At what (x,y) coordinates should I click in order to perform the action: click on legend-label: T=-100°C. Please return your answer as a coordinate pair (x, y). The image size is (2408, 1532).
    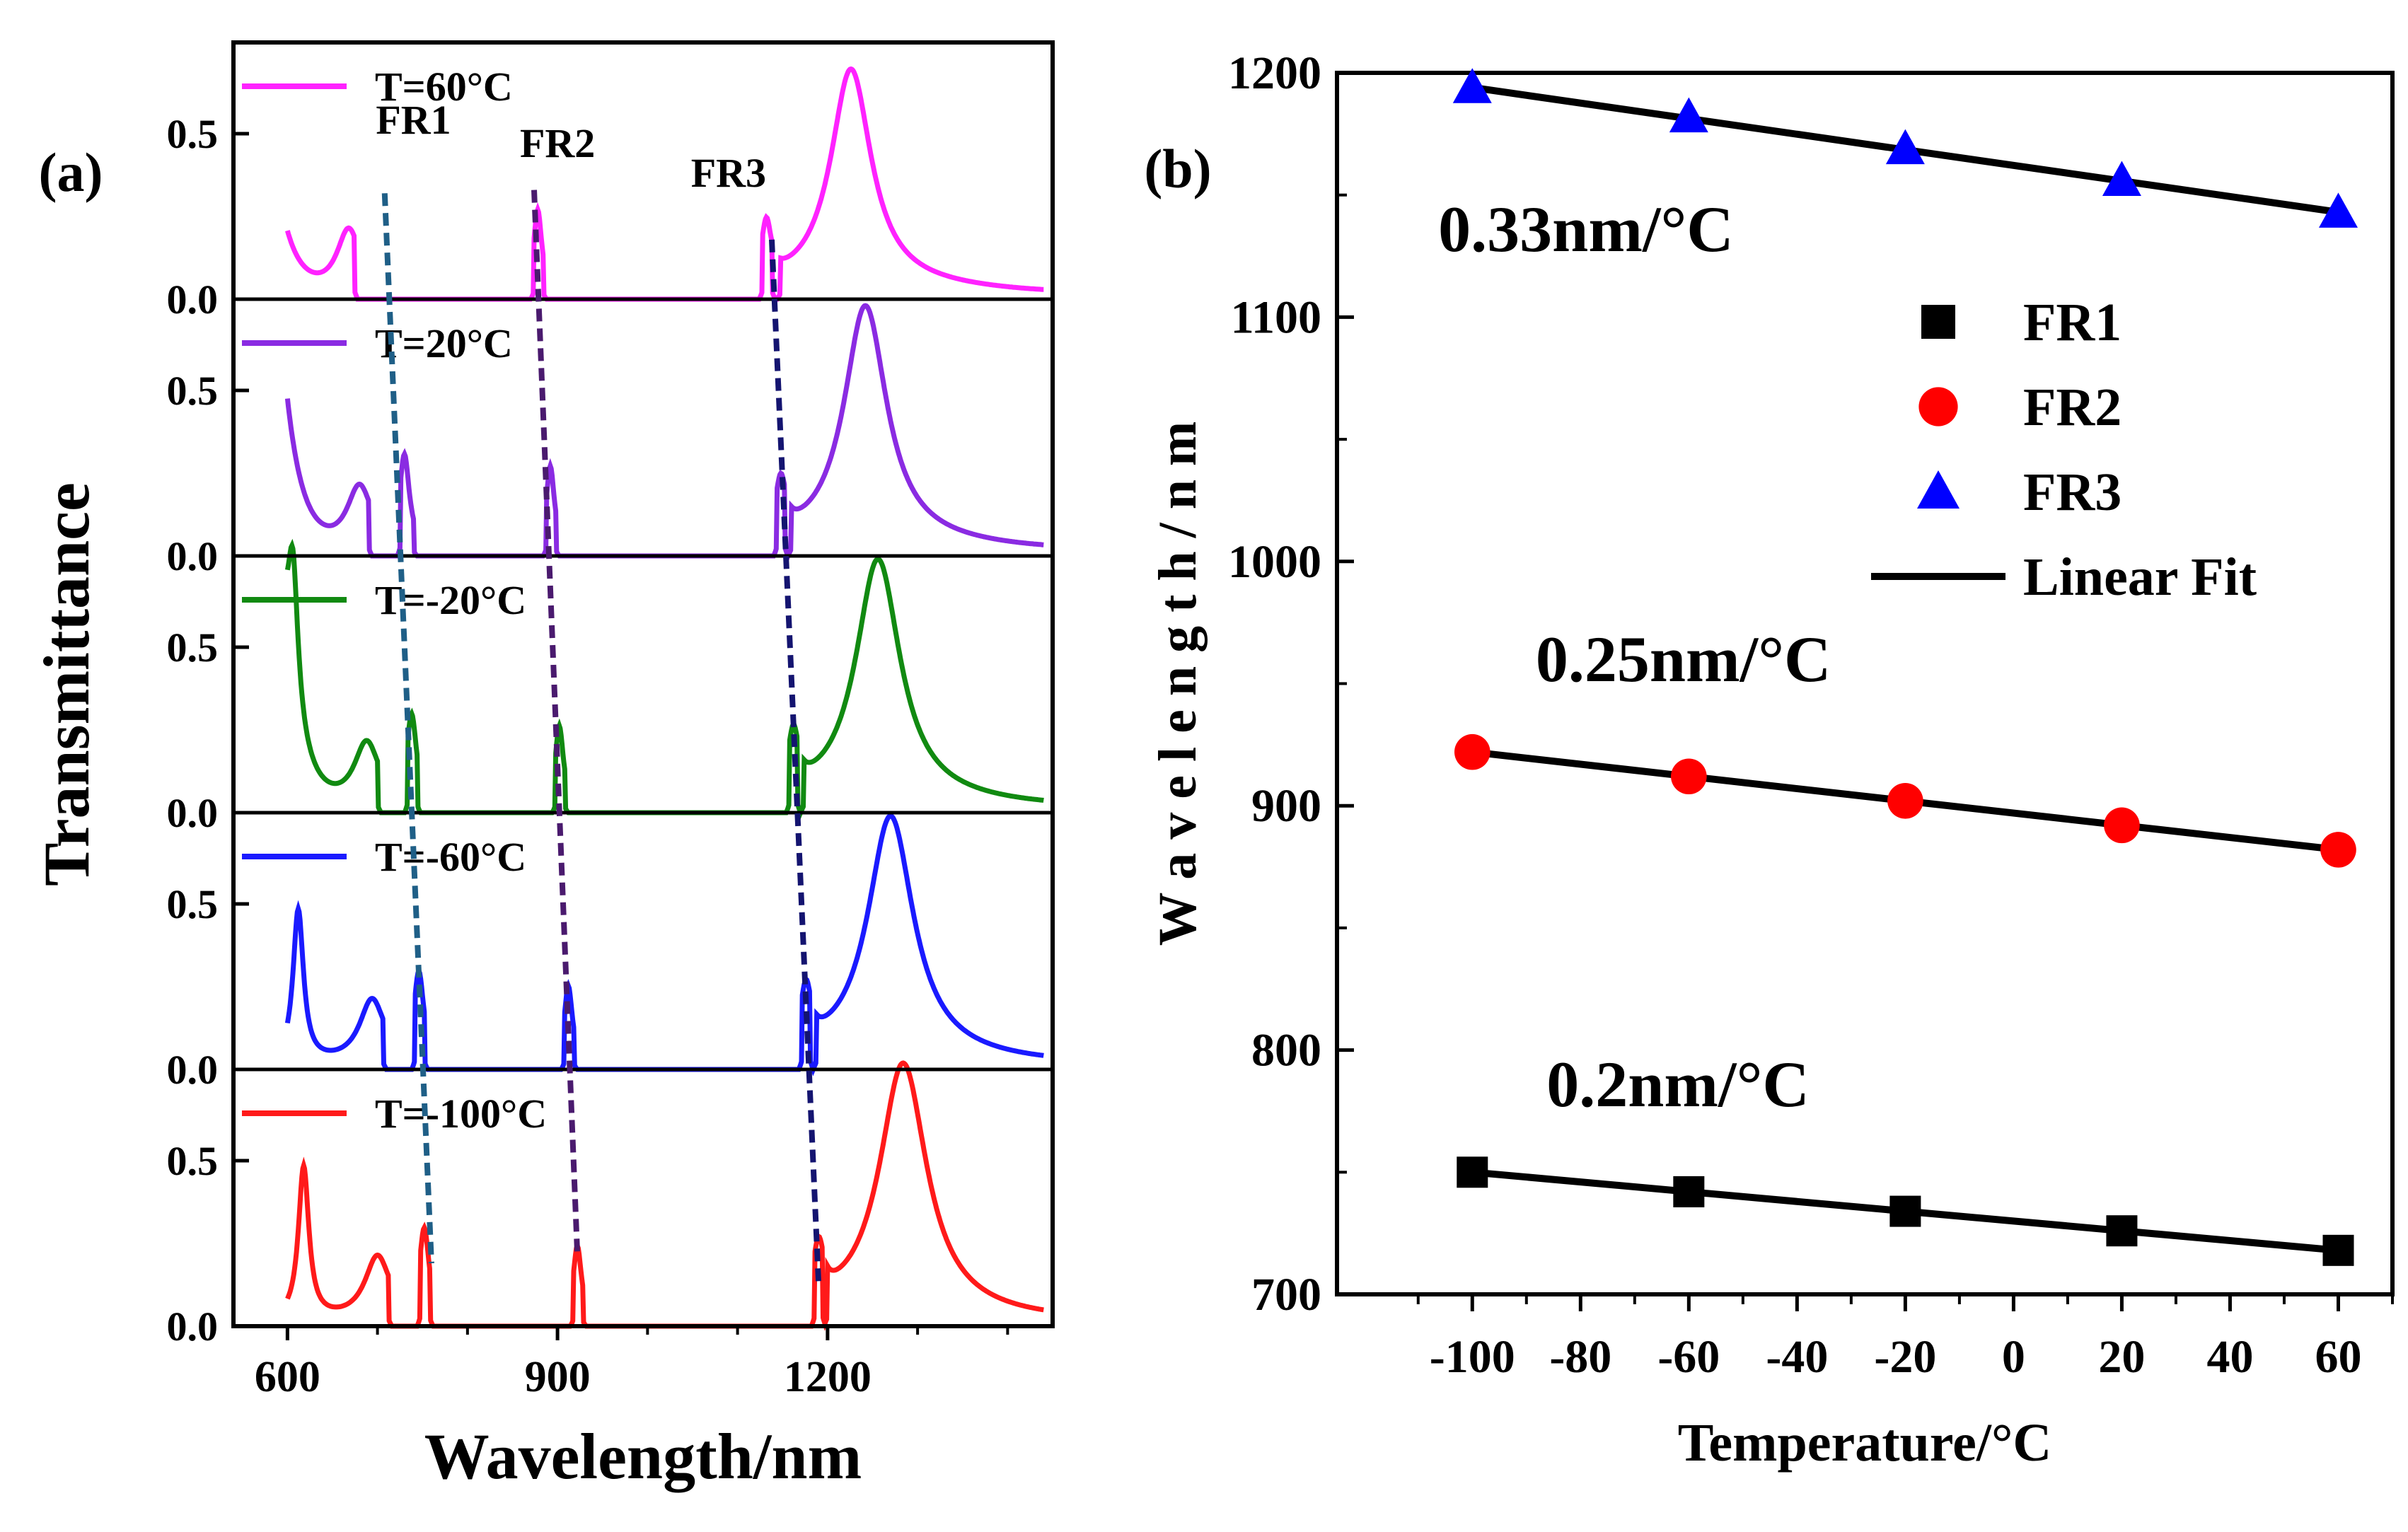
    Looking at the image, I should click on (461, 1114).